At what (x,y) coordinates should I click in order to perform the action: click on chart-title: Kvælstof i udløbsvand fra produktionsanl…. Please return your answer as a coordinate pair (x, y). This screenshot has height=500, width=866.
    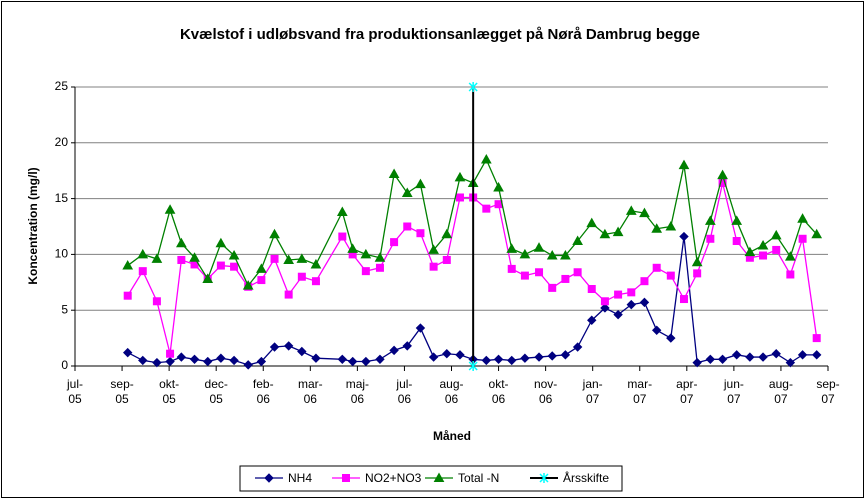
    Looking at the image, I should click on (440, 34).